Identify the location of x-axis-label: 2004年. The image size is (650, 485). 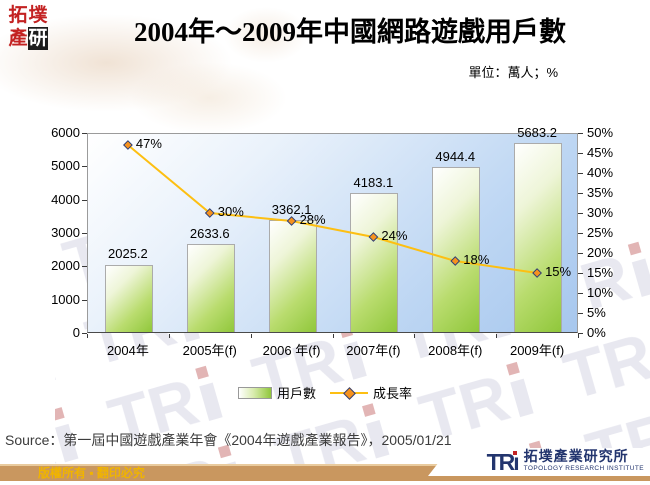
(127, 350).